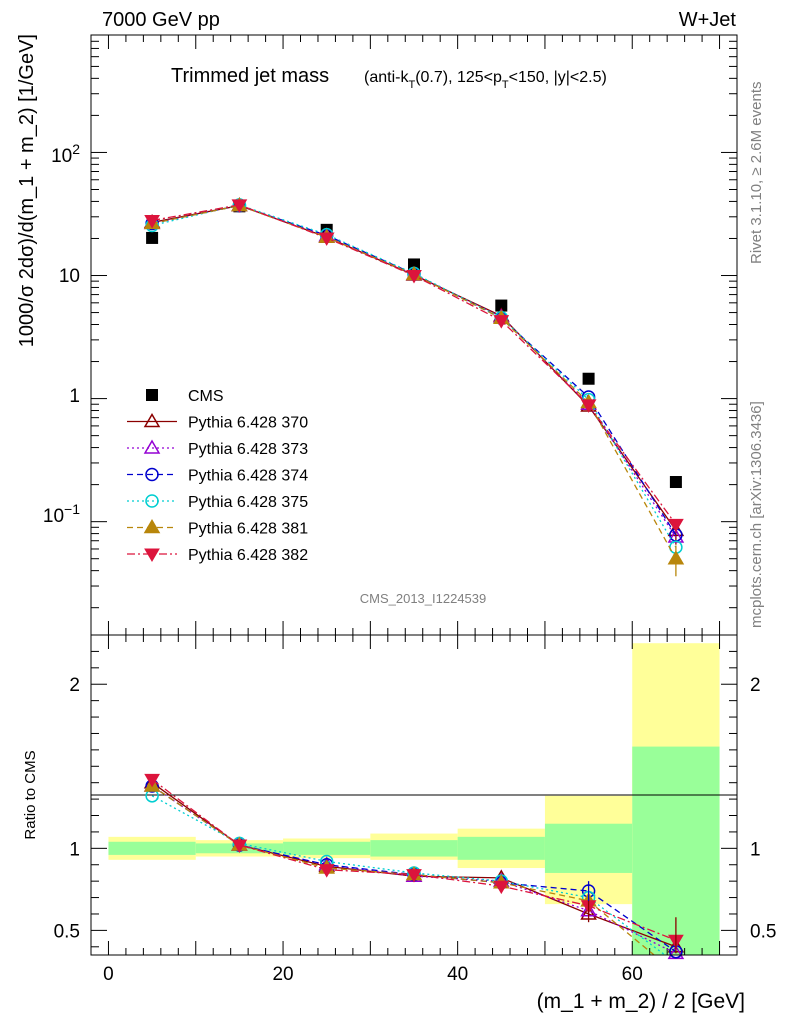  I want to click on y-tick-label-1: 1, so click(74, 396).